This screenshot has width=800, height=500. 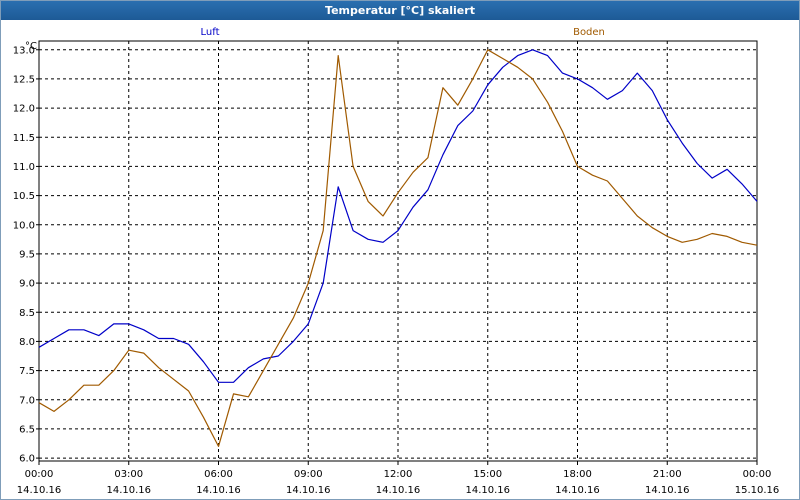 I want to click on legend-luft: Luft, so click(x=210, y=32).